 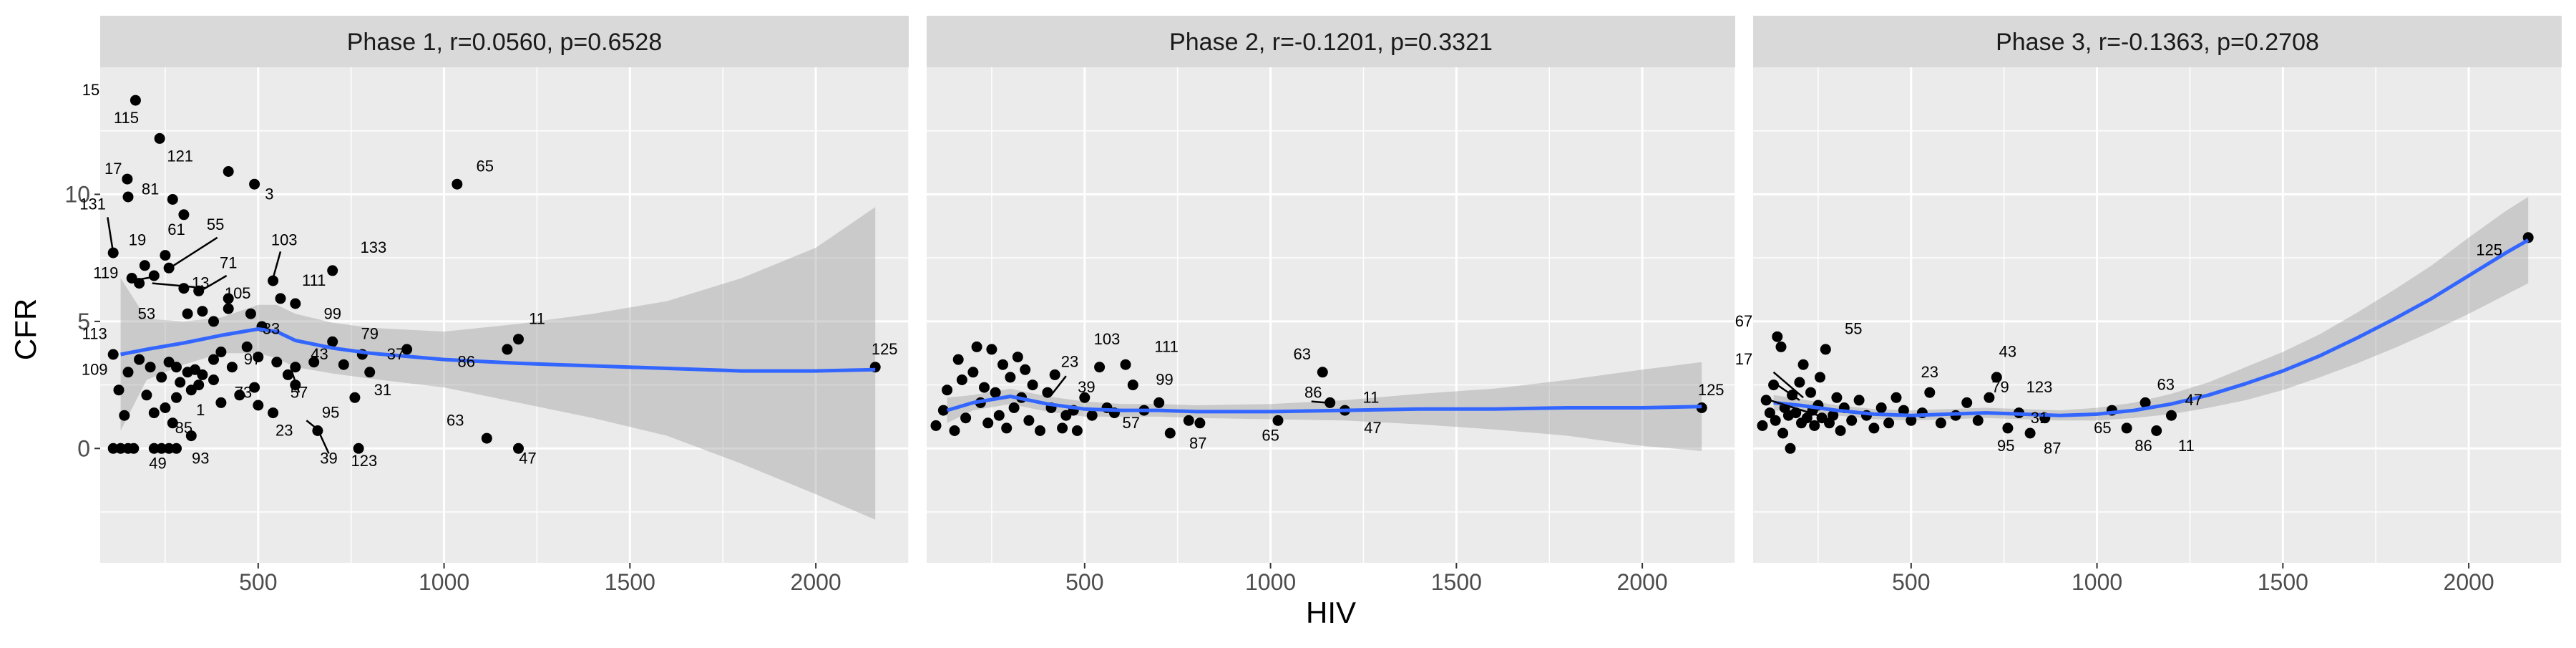 What do you see at coordinates (527, 459) in the screenshot?
I see `point-label: 47` at bounding box center [527, 459].